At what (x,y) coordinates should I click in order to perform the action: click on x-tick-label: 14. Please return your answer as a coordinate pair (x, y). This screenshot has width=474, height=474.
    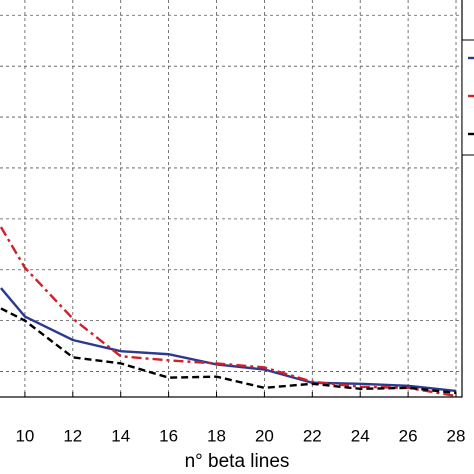
    Looking at the image, I should click on (120, 435).